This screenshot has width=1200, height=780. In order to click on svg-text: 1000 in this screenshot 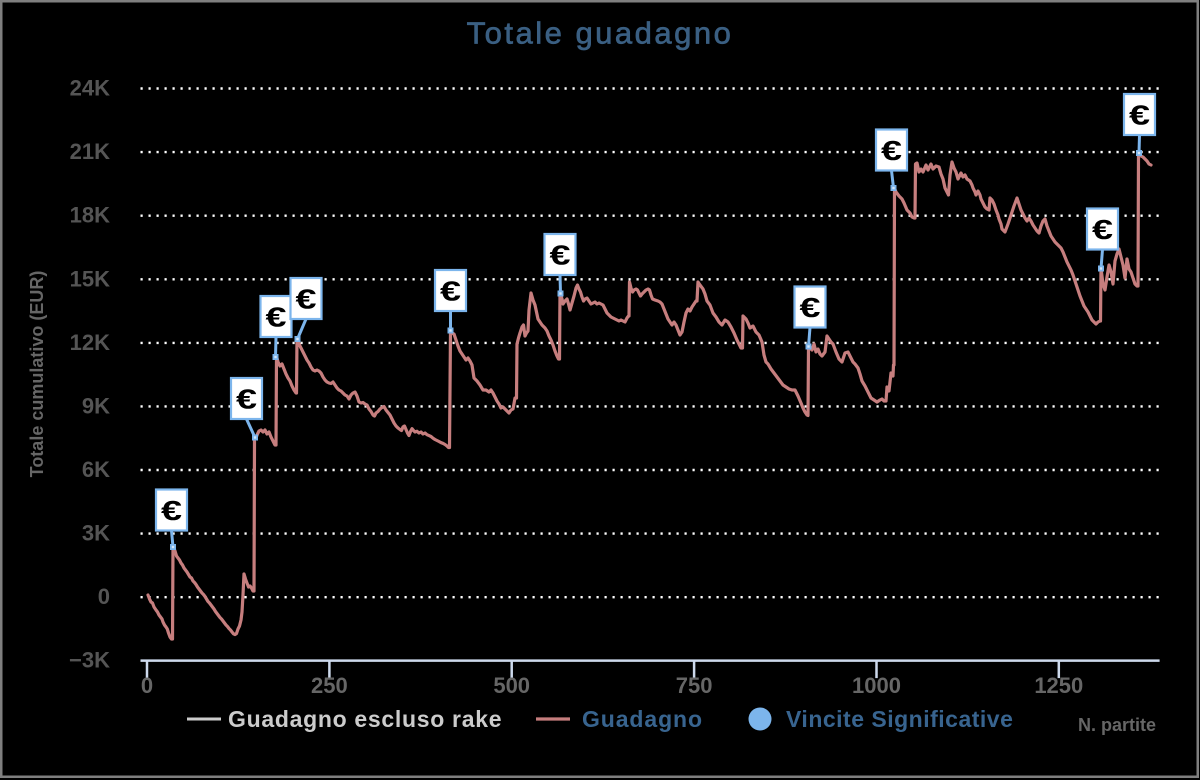, I will do `click(876, 685)`.